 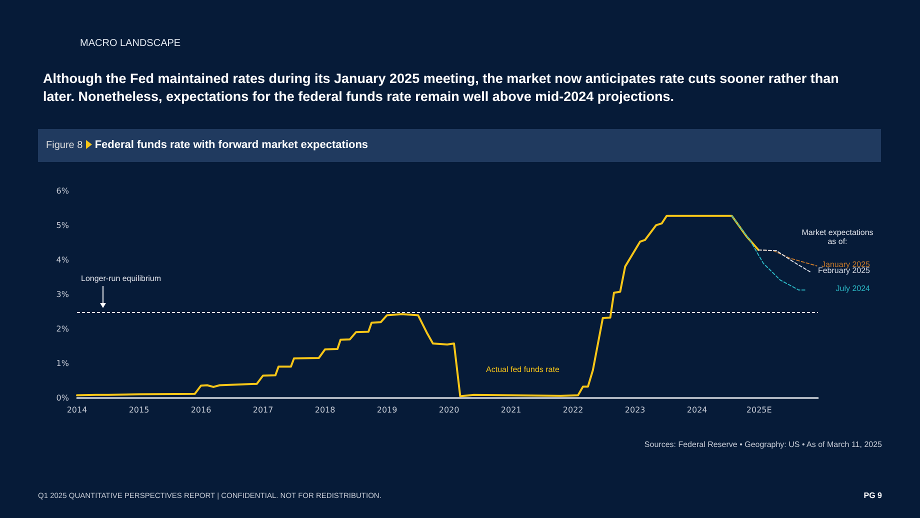 What do you see at coordinates (63, 191) in the screenshot?
I see `y-tick-label: 6%` at bounding box center [63, 191].